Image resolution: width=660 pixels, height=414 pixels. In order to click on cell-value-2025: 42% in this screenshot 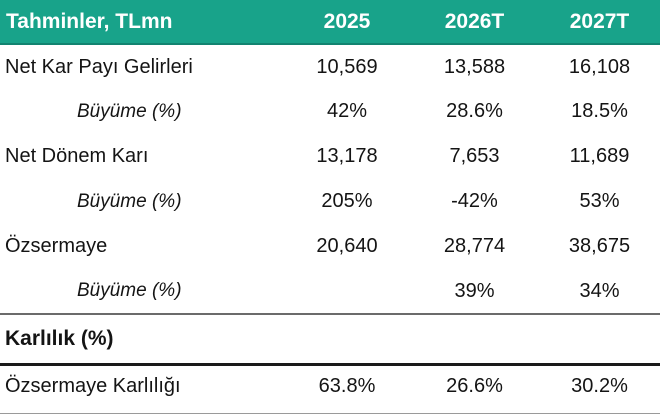, I will do `click(347, 111)`.